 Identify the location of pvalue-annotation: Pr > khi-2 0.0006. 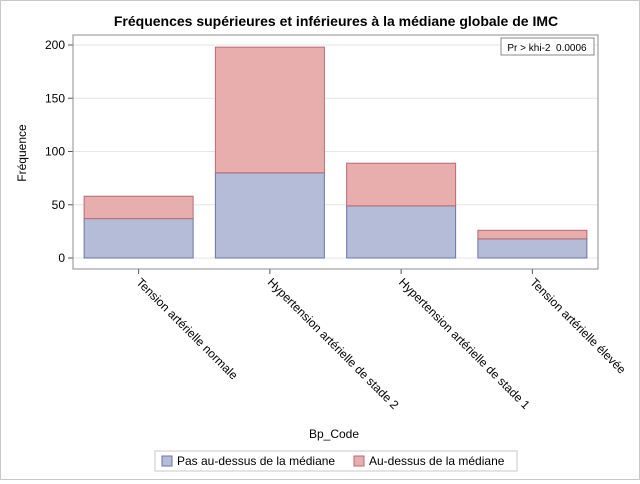
(547, 46).